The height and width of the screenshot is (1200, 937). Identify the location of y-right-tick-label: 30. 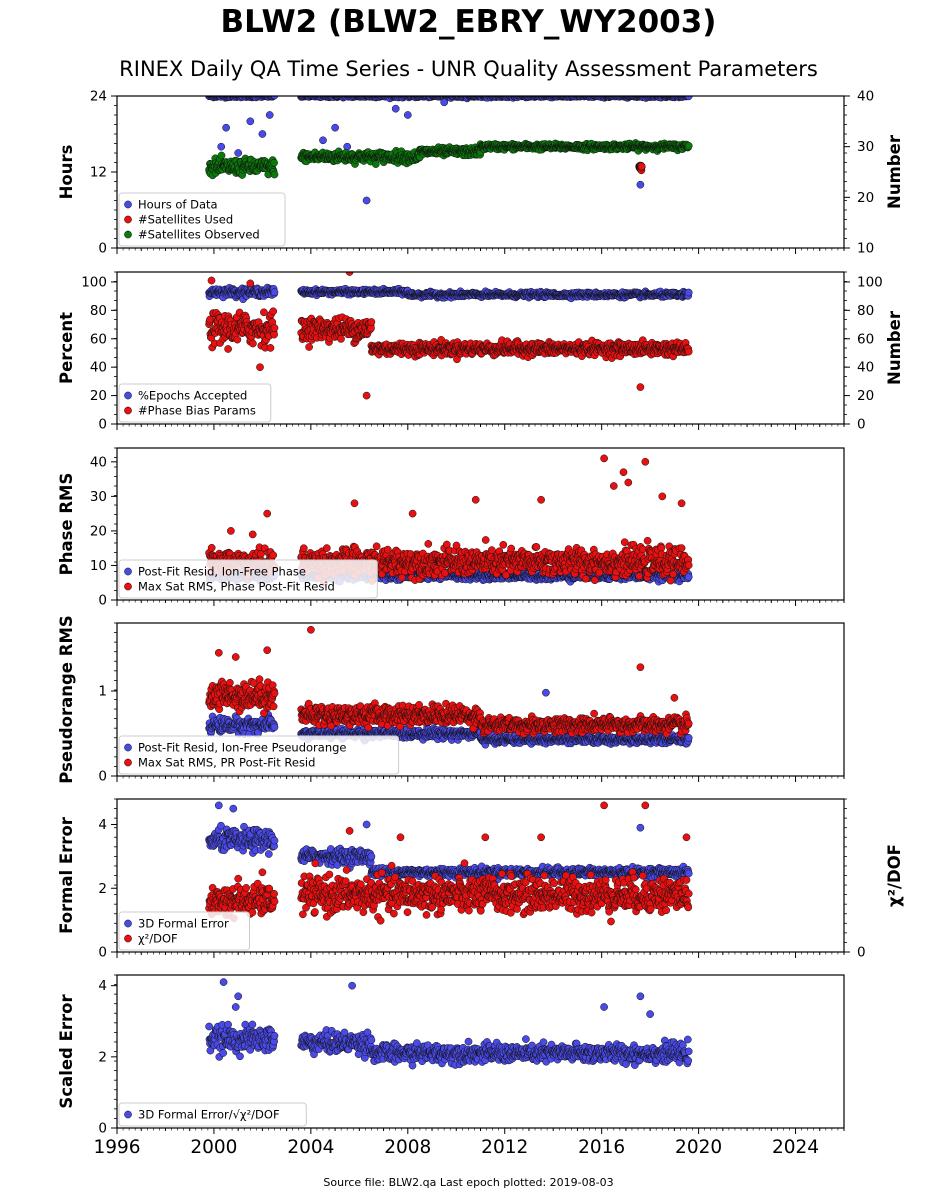
(865, 147).